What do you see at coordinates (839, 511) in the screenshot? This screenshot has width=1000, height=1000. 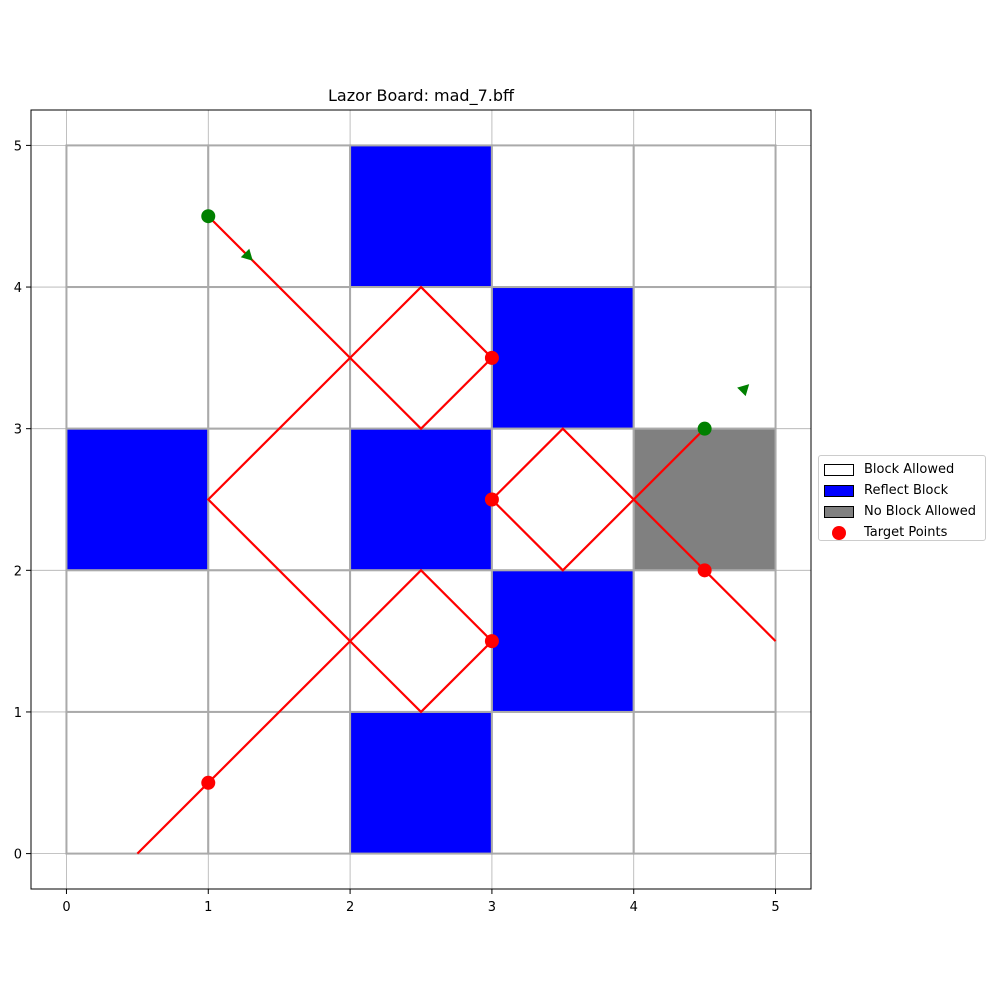 I see `legend-swatch-no-block` at bounding box center [839, 511].